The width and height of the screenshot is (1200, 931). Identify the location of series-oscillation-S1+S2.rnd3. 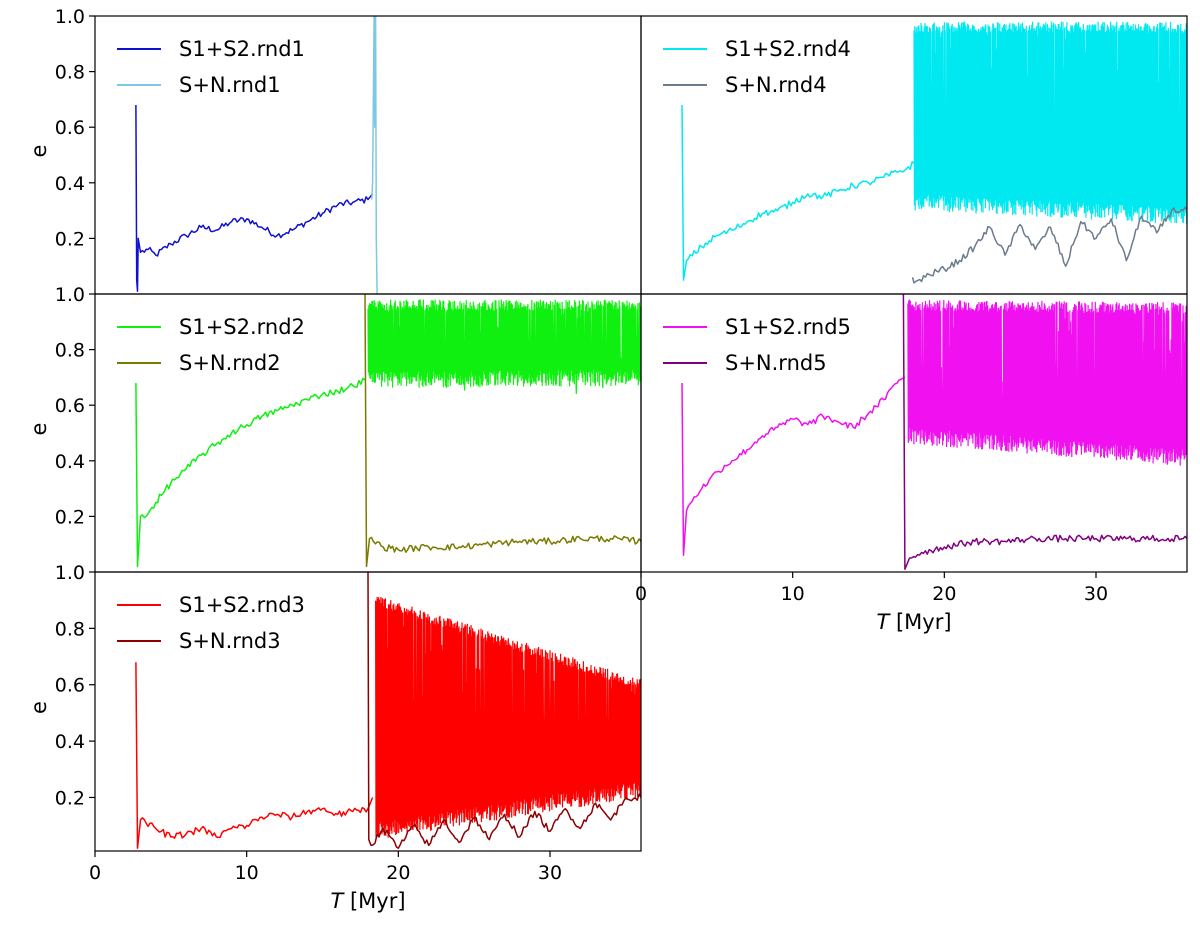
(508, 717).